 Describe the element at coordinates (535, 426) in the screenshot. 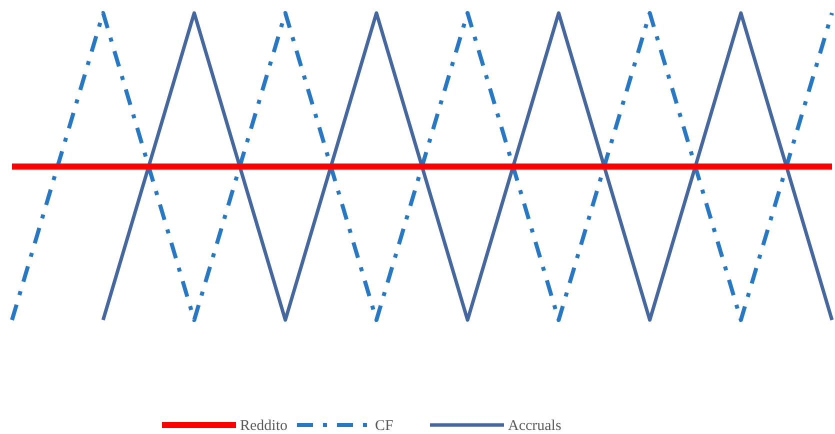

I see `legend-label: Accruals` at that location.